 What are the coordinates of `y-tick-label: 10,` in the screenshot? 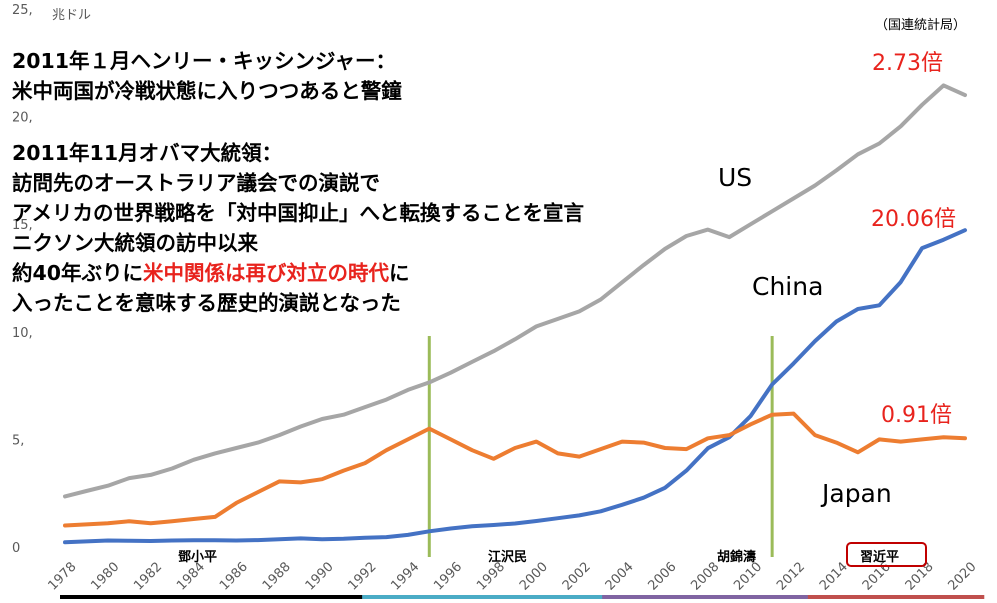 It's located at (22, 333).